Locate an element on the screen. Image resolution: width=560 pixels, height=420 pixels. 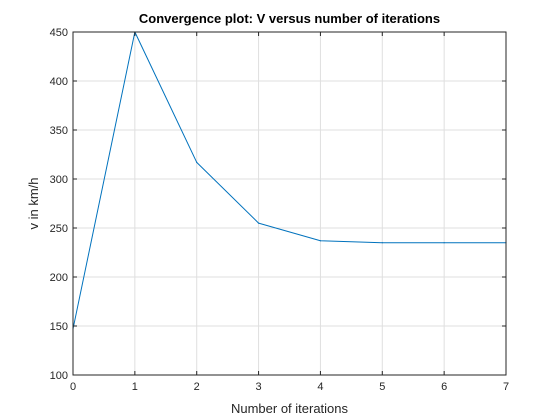
x-tick-label: 1 is located at coordinates (135, 387).